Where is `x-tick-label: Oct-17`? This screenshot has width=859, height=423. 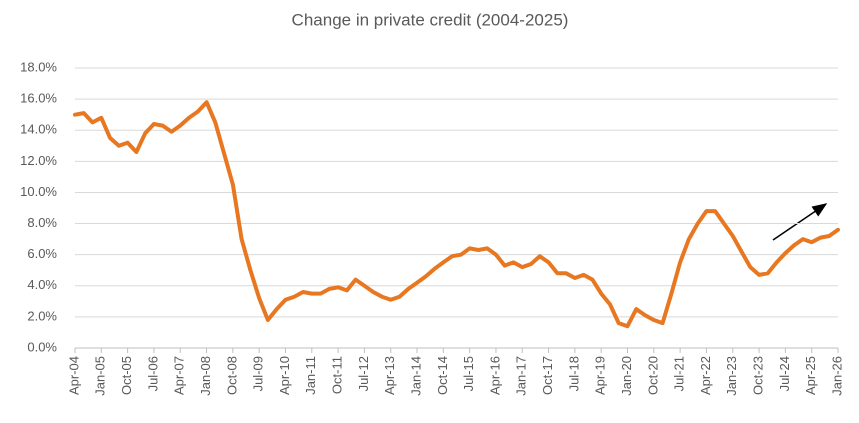 x-tick-label: Oct-17 is located at coordinates (547, 375).